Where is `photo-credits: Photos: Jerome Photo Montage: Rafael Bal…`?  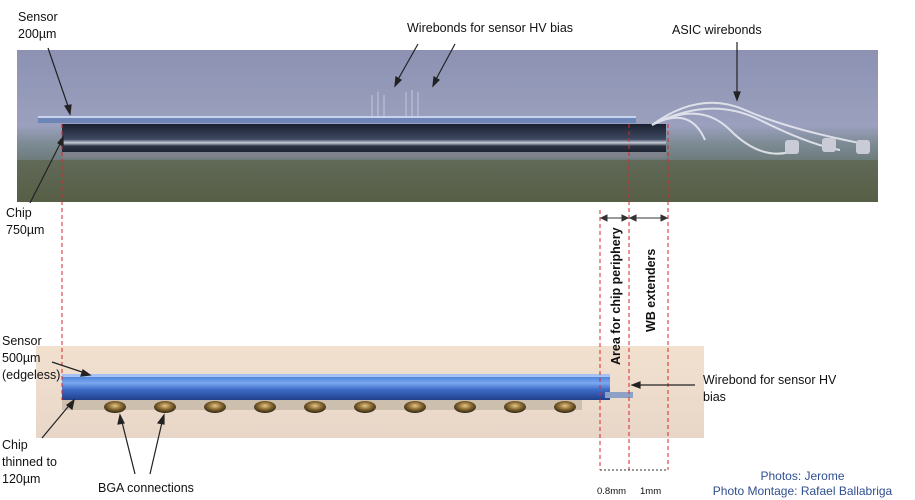 photo-credits: Photos: Jerome Photo Montage: Rafael Bal… is located at coordinates (802, 484).